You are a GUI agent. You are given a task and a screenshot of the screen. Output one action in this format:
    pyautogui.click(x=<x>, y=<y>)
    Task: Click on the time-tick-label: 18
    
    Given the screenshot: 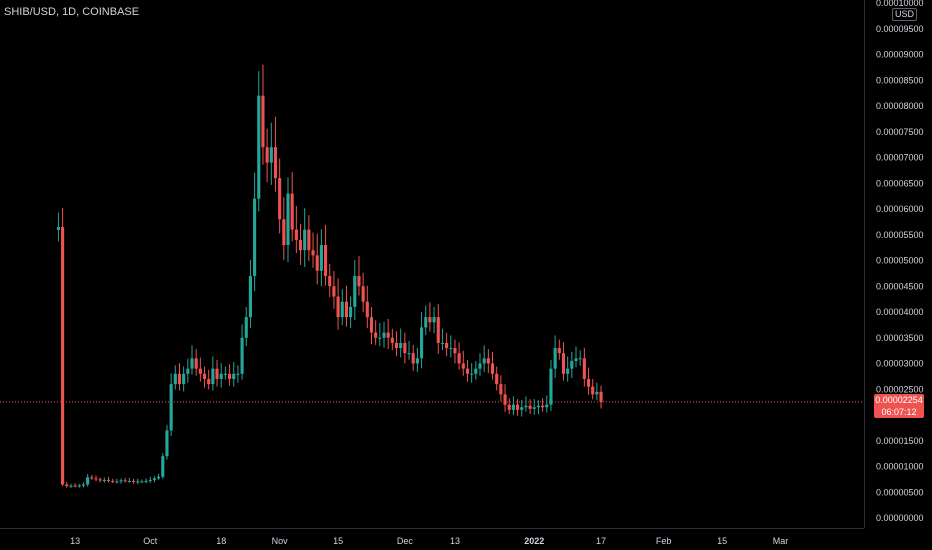 What is the action you would take?
    pyautogui.click(x=221, y=541)
    